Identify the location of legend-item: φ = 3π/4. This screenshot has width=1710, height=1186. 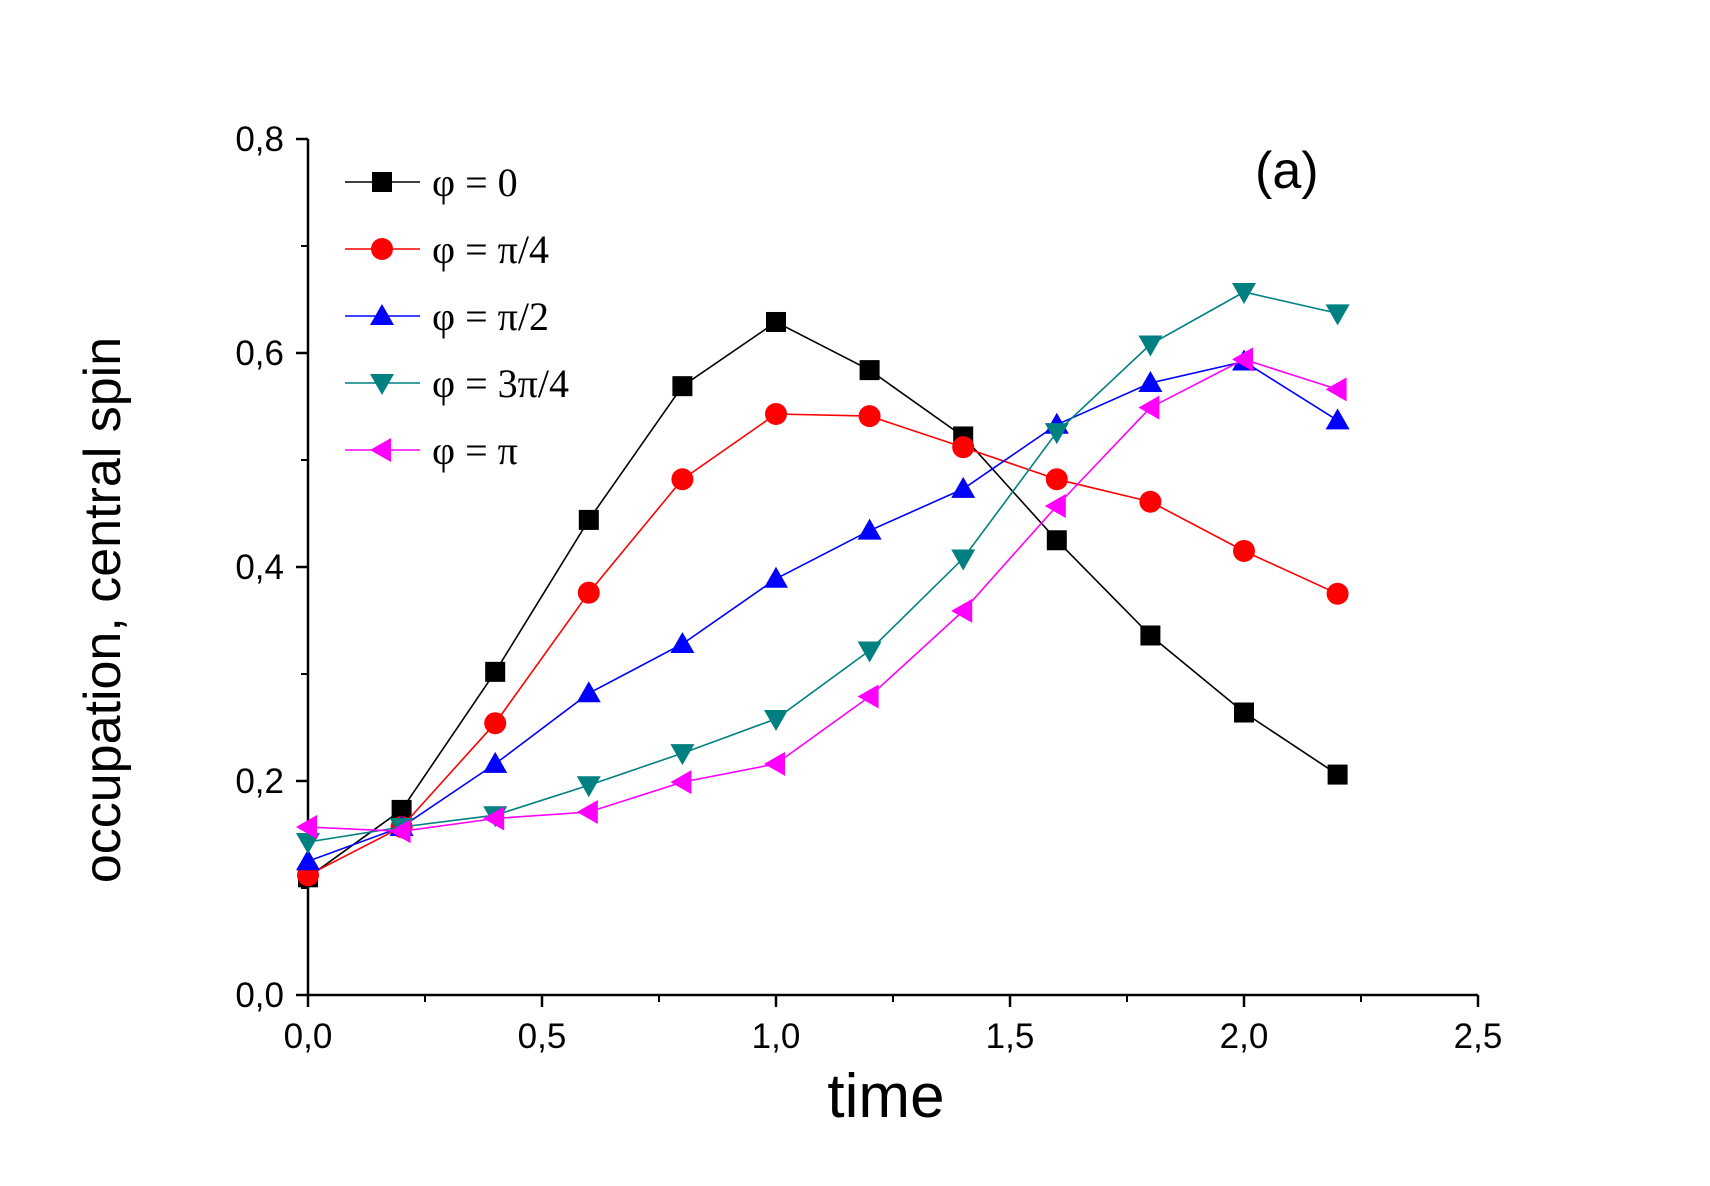
(457, 383).